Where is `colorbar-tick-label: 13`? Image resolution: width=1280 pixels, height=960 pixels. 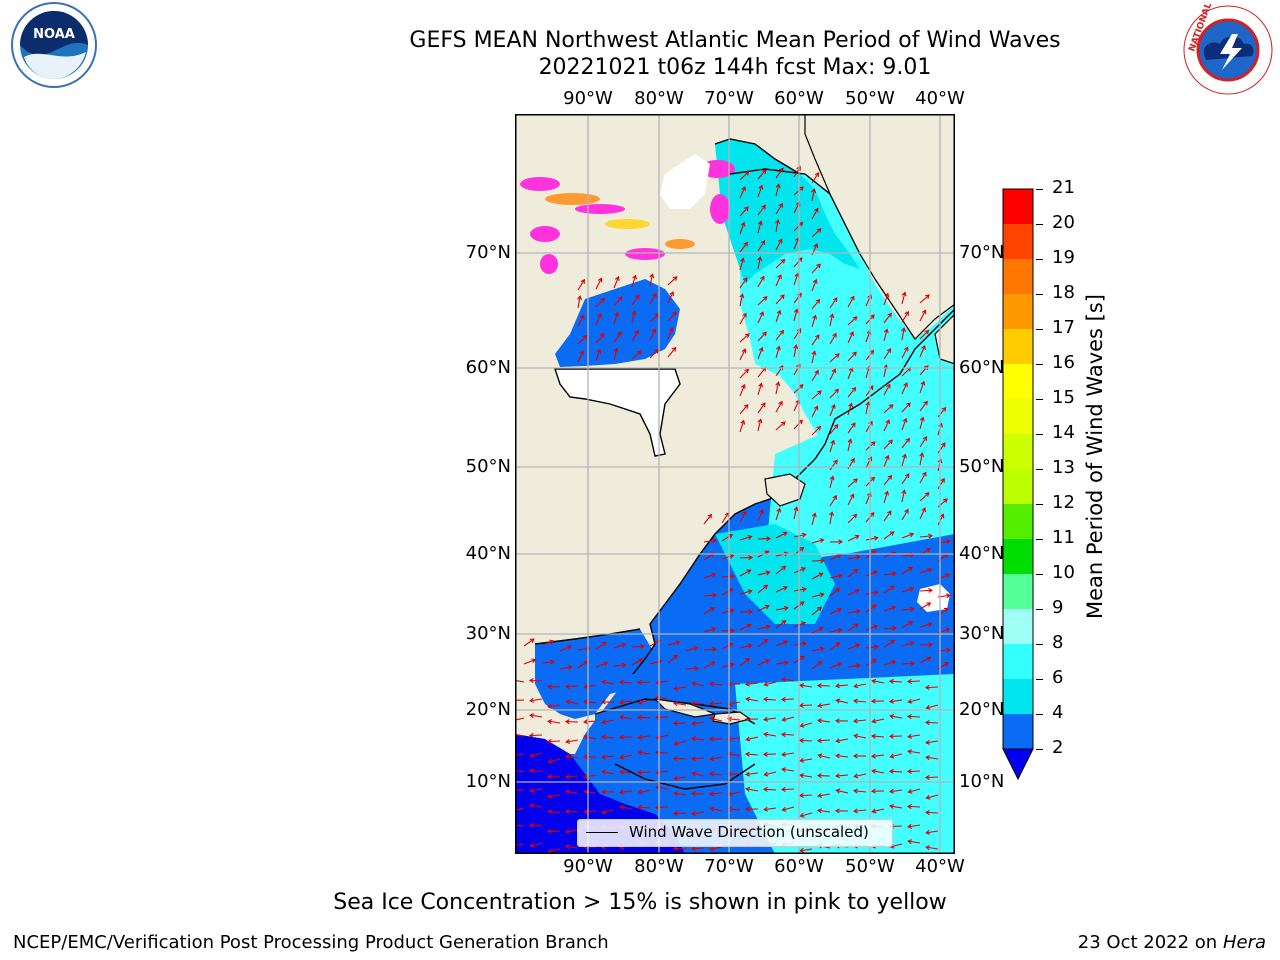
colorbar-tick-label: 13 is located at coordinates (1063, 467).